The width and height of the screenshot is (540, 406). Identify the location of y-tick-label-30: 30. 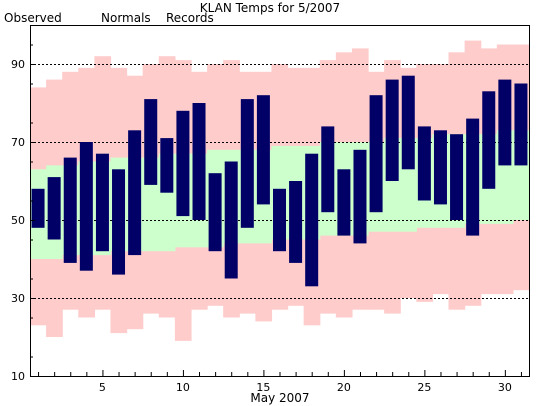
(18, 298).